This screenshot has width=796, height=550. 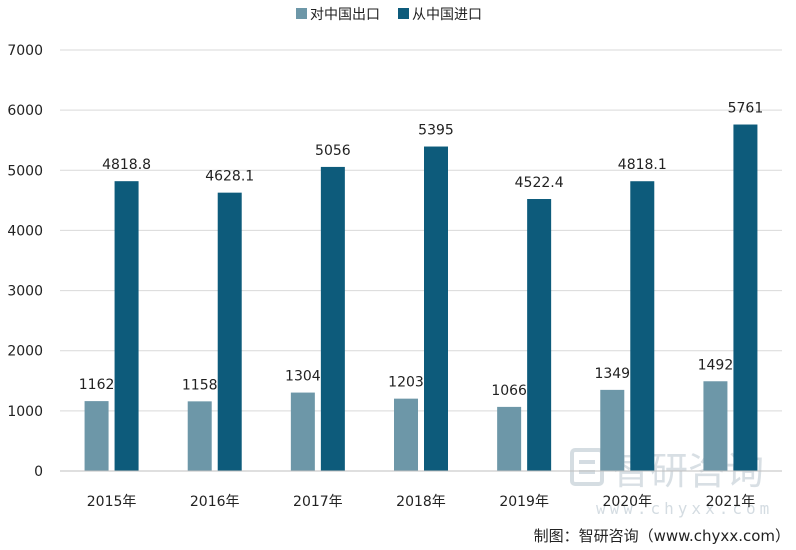 I want to click on watermark-logo-icon, so click(x=587, y=467).